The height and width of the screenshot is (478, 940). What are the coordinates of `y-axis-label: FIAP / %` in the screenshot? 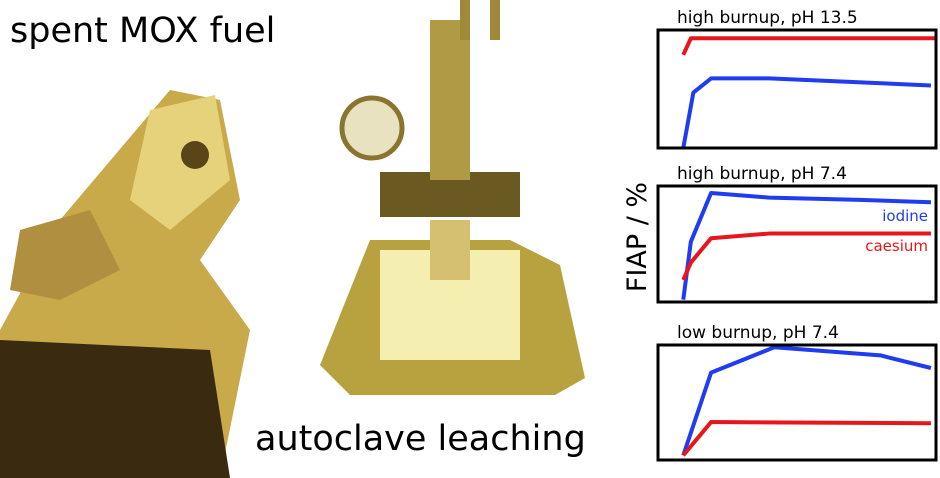 It's located at (637, 237).